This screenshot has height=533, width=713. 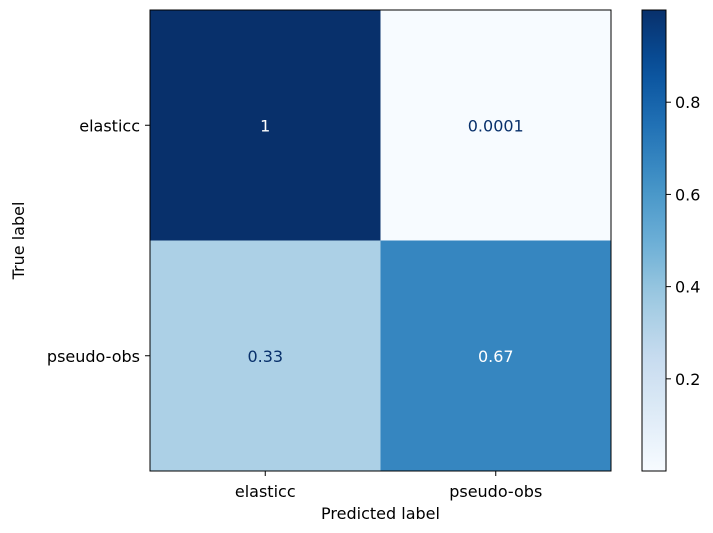 What do you see at coordinates (654, 240) in the screenshot?
I see `colorbar` at bounding box center [654, 240].